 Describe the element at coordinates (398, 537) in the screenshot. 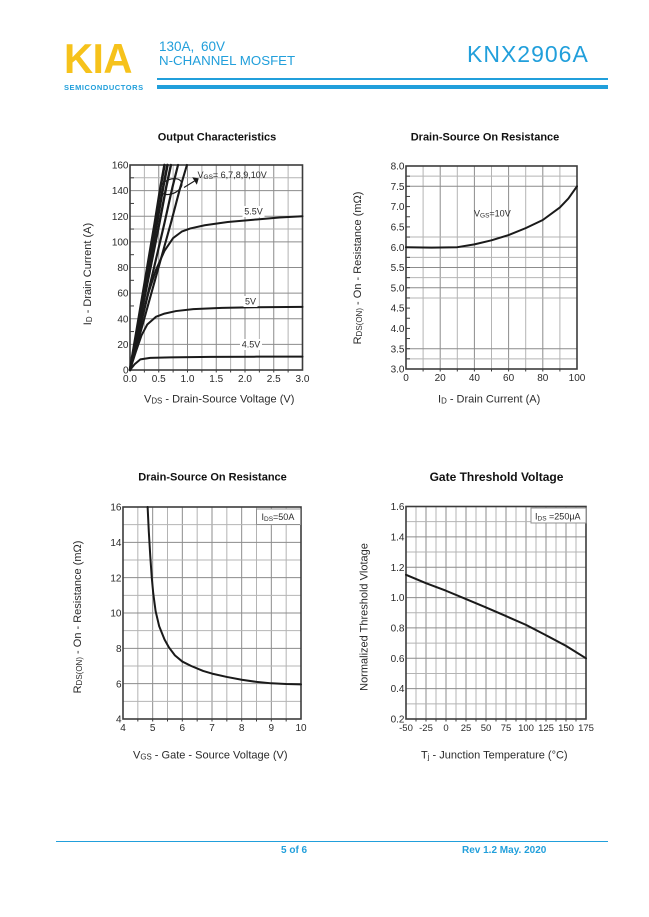

I see `svg-text: 1.4` at that location.